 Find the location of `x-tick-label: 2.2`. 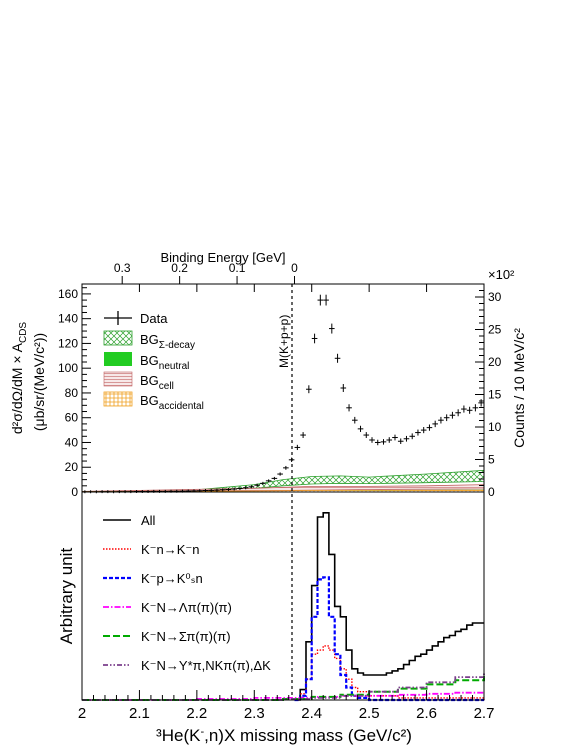

x-tick-label: 2.2 is located at coordinates (196, 713).